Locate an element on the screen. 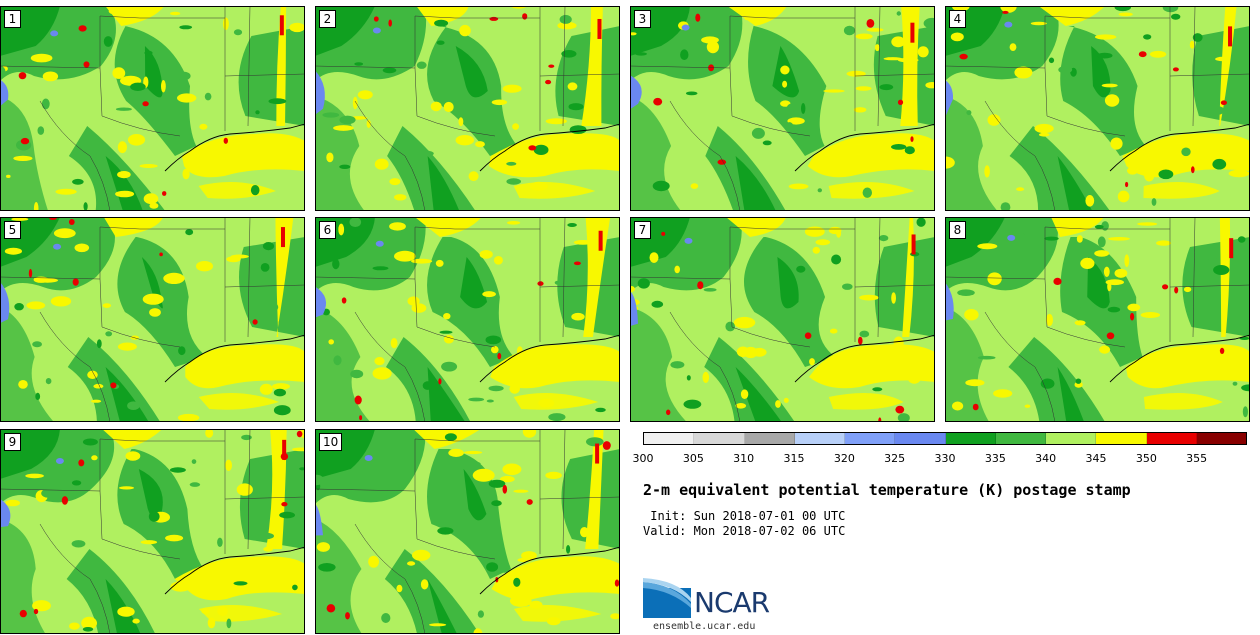  panel-number-label: 10 is located at coordinates (331, 442).